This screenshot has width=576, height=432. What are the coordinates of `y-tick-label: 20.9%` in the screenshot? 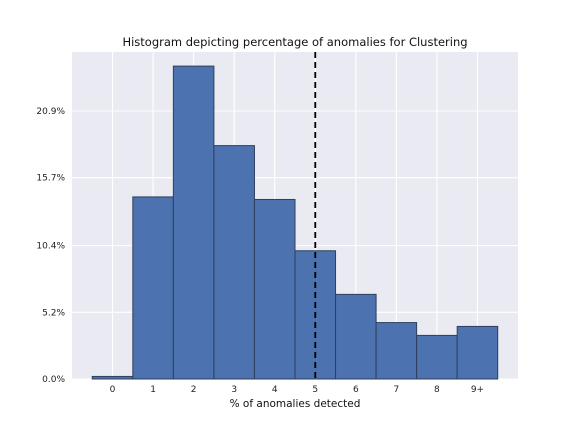 It's located at (50, 112).